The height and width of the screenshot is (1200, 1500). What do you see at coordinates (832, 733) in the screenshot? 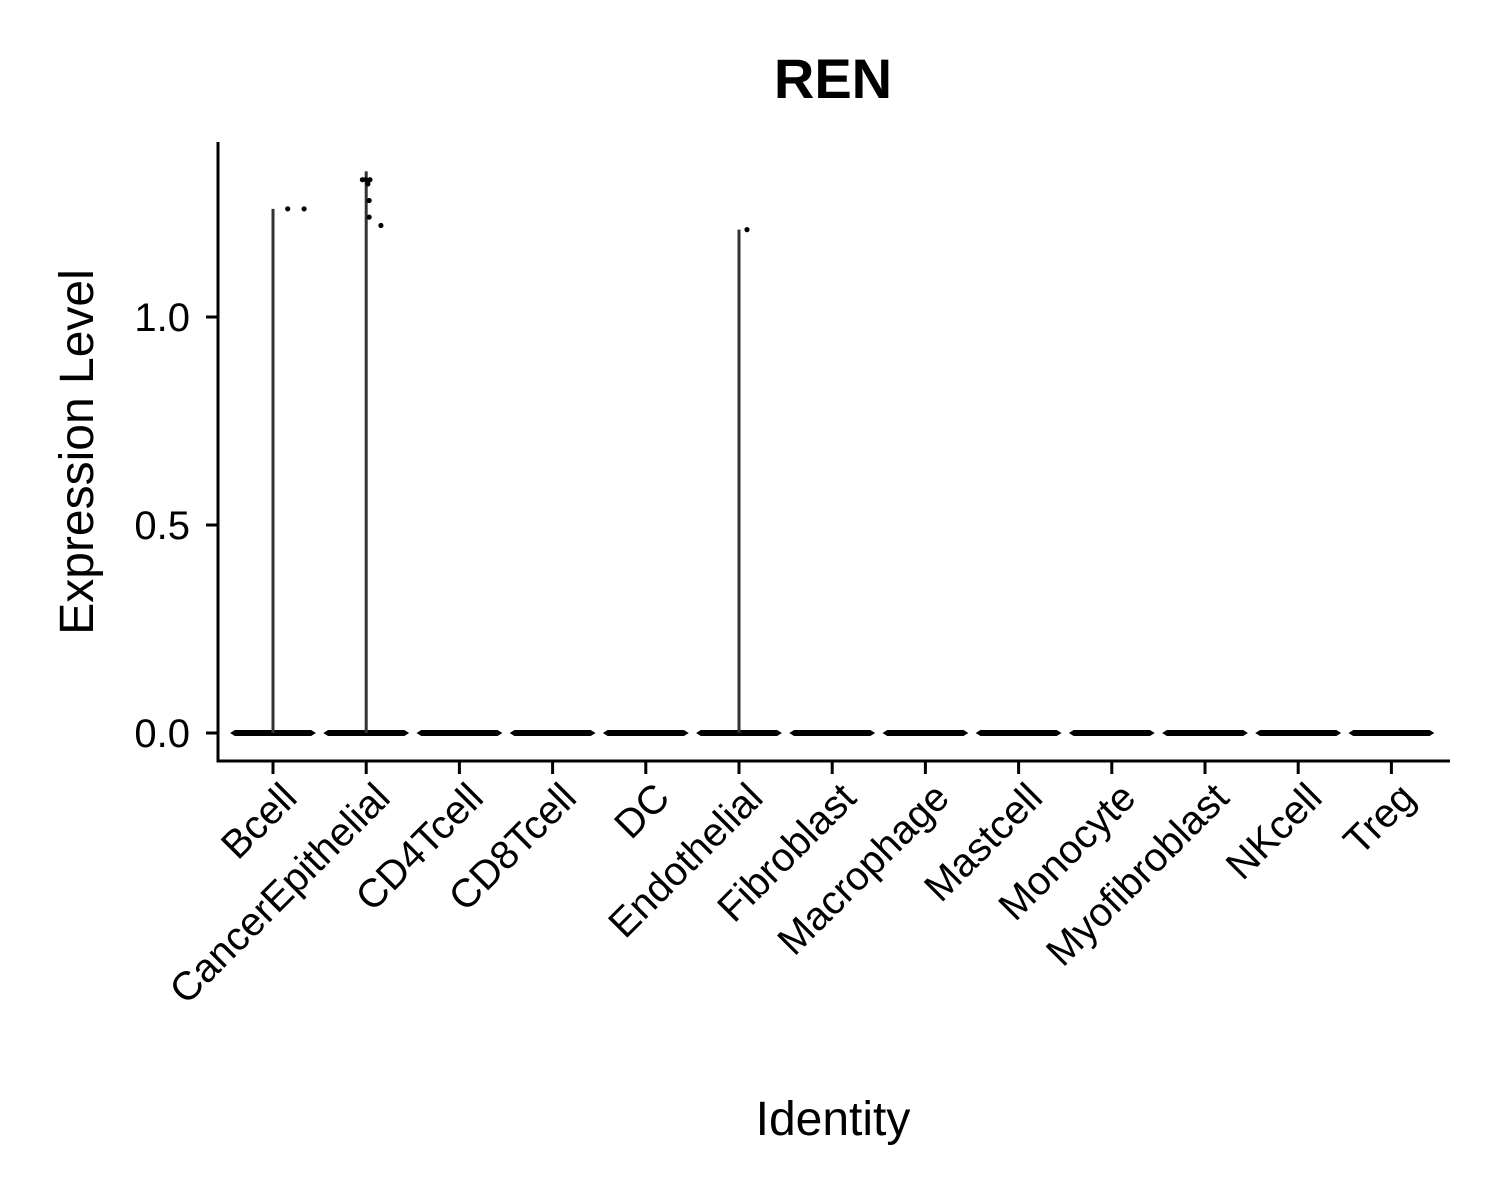
I see `violin-fibroblast` at bounding box center [832, 733].